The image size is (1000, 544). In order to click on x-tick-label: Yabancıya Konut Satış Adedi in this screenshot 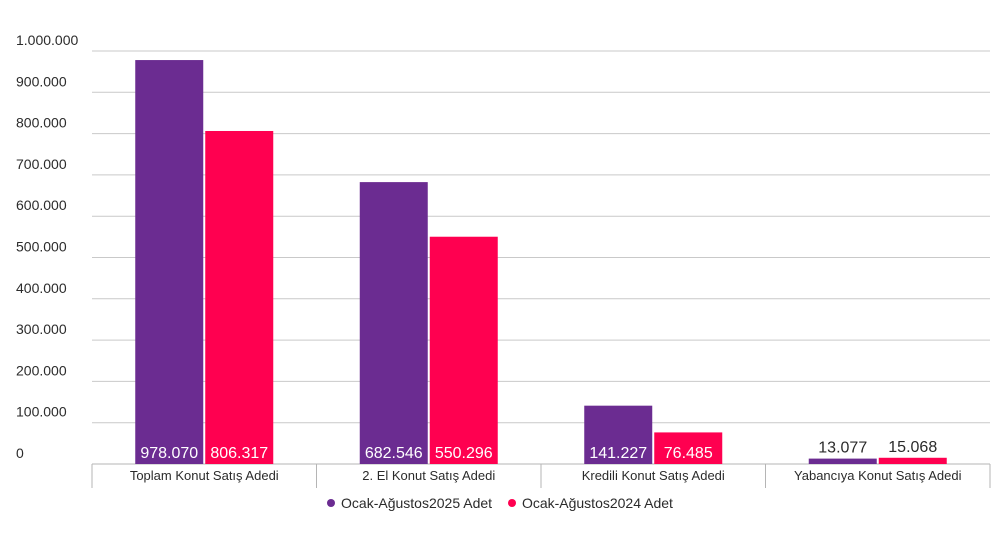, I will do `click(878, 475)`.